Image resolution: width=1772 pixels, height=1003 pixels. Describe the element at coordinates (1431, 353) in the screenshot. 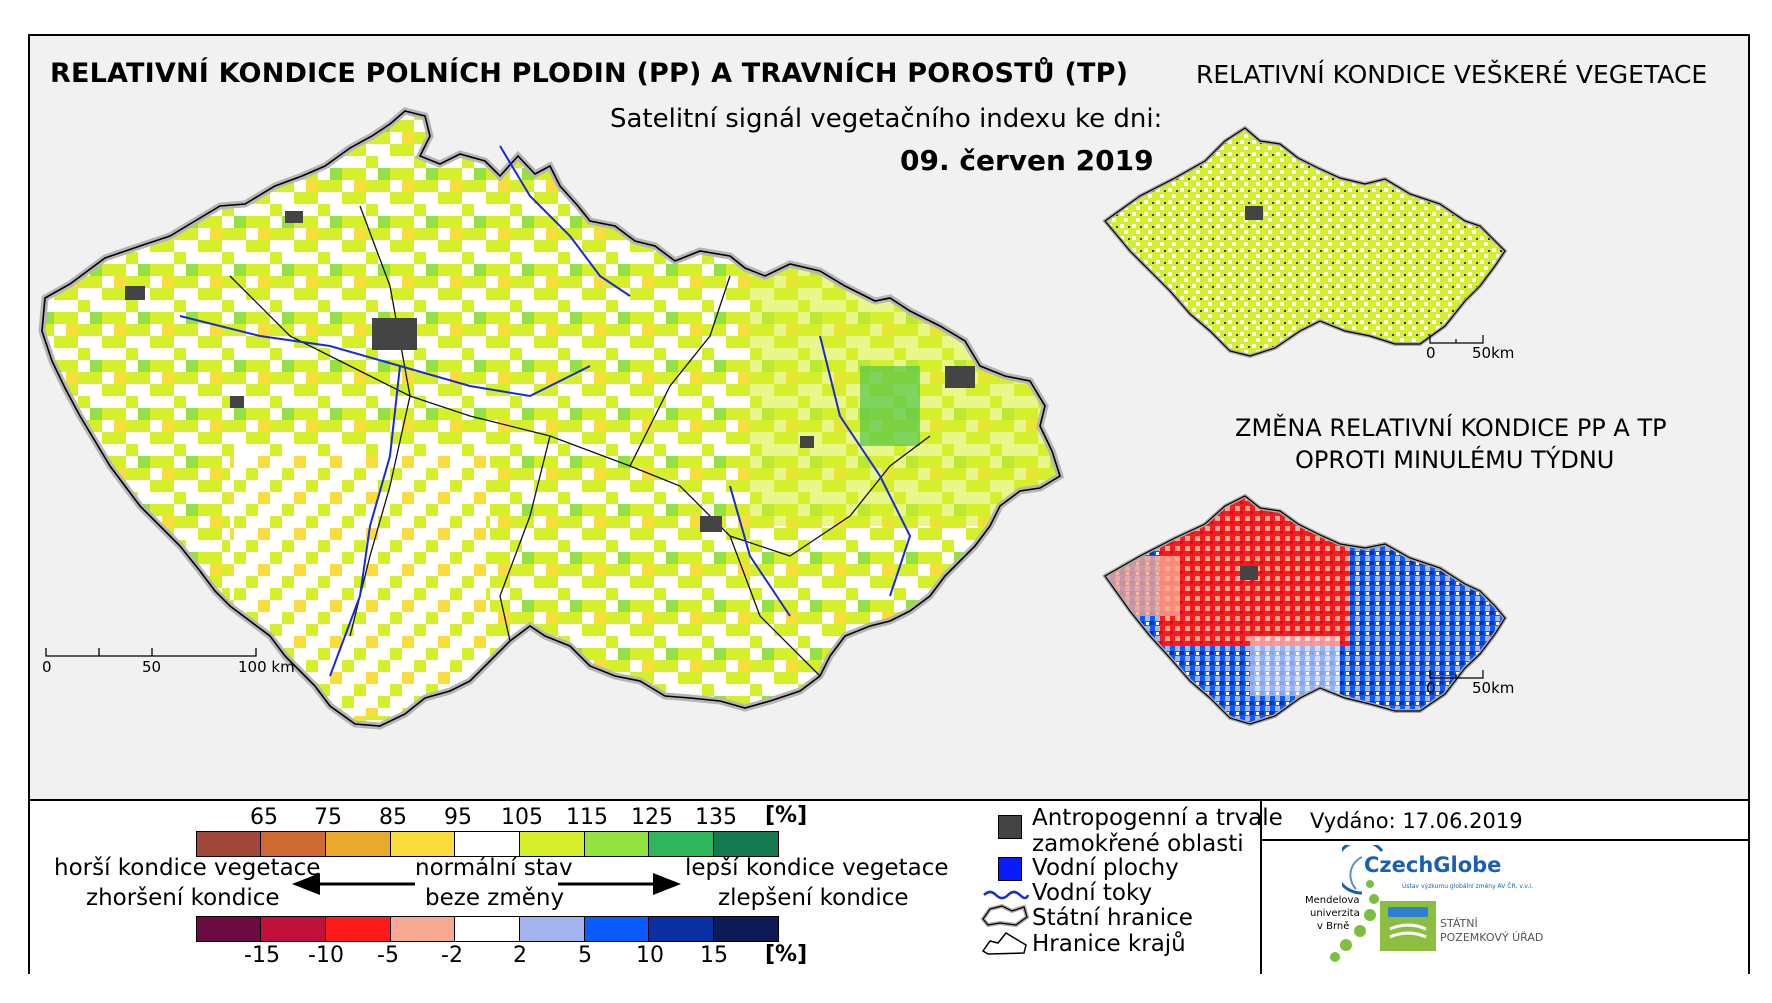

I see `vegetation-scale-zero: 0` at that location.